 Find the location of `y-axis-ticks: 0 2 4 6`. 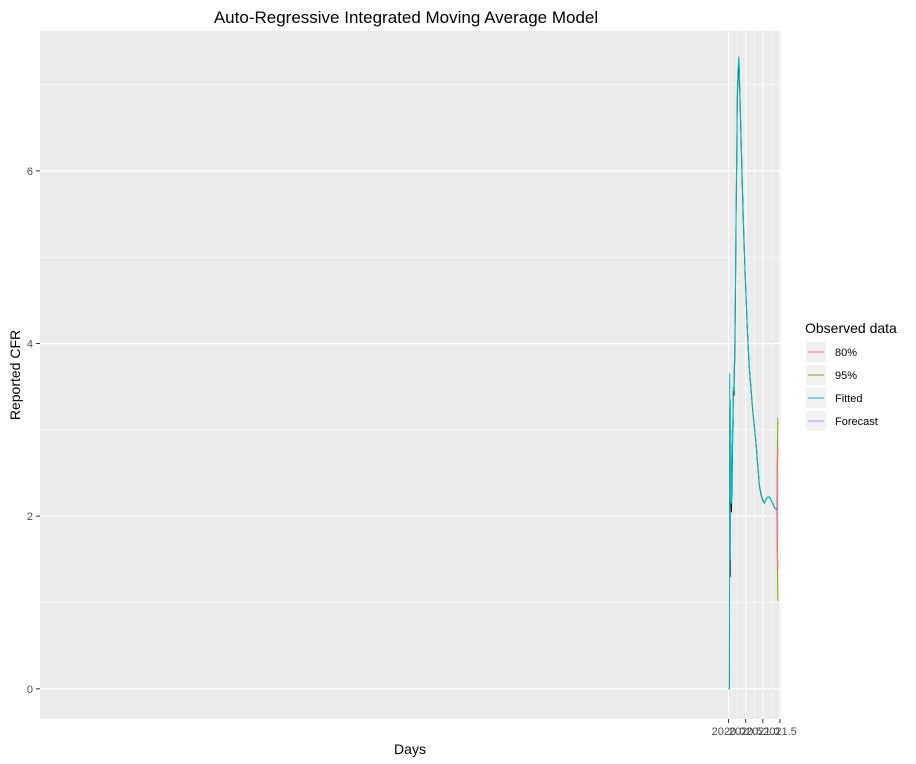

y-axis-ticks: 0 2 4 6 is located at coordinates (33, 431).